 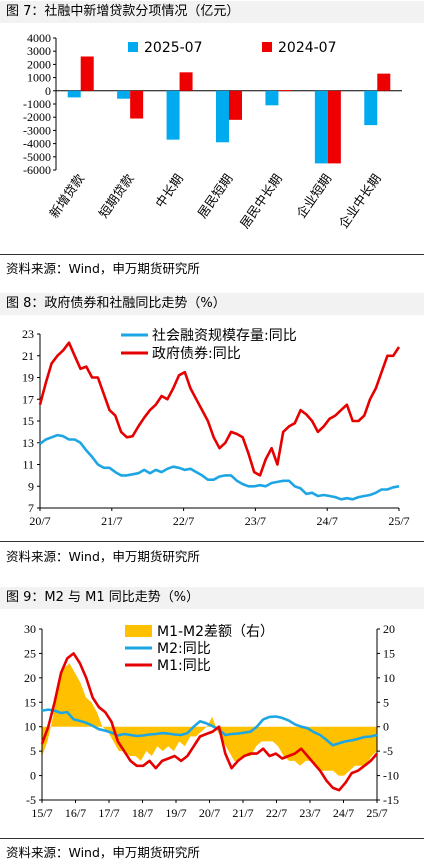 I want to click on y-tick-label: -3000, so click(x=37, y=130).